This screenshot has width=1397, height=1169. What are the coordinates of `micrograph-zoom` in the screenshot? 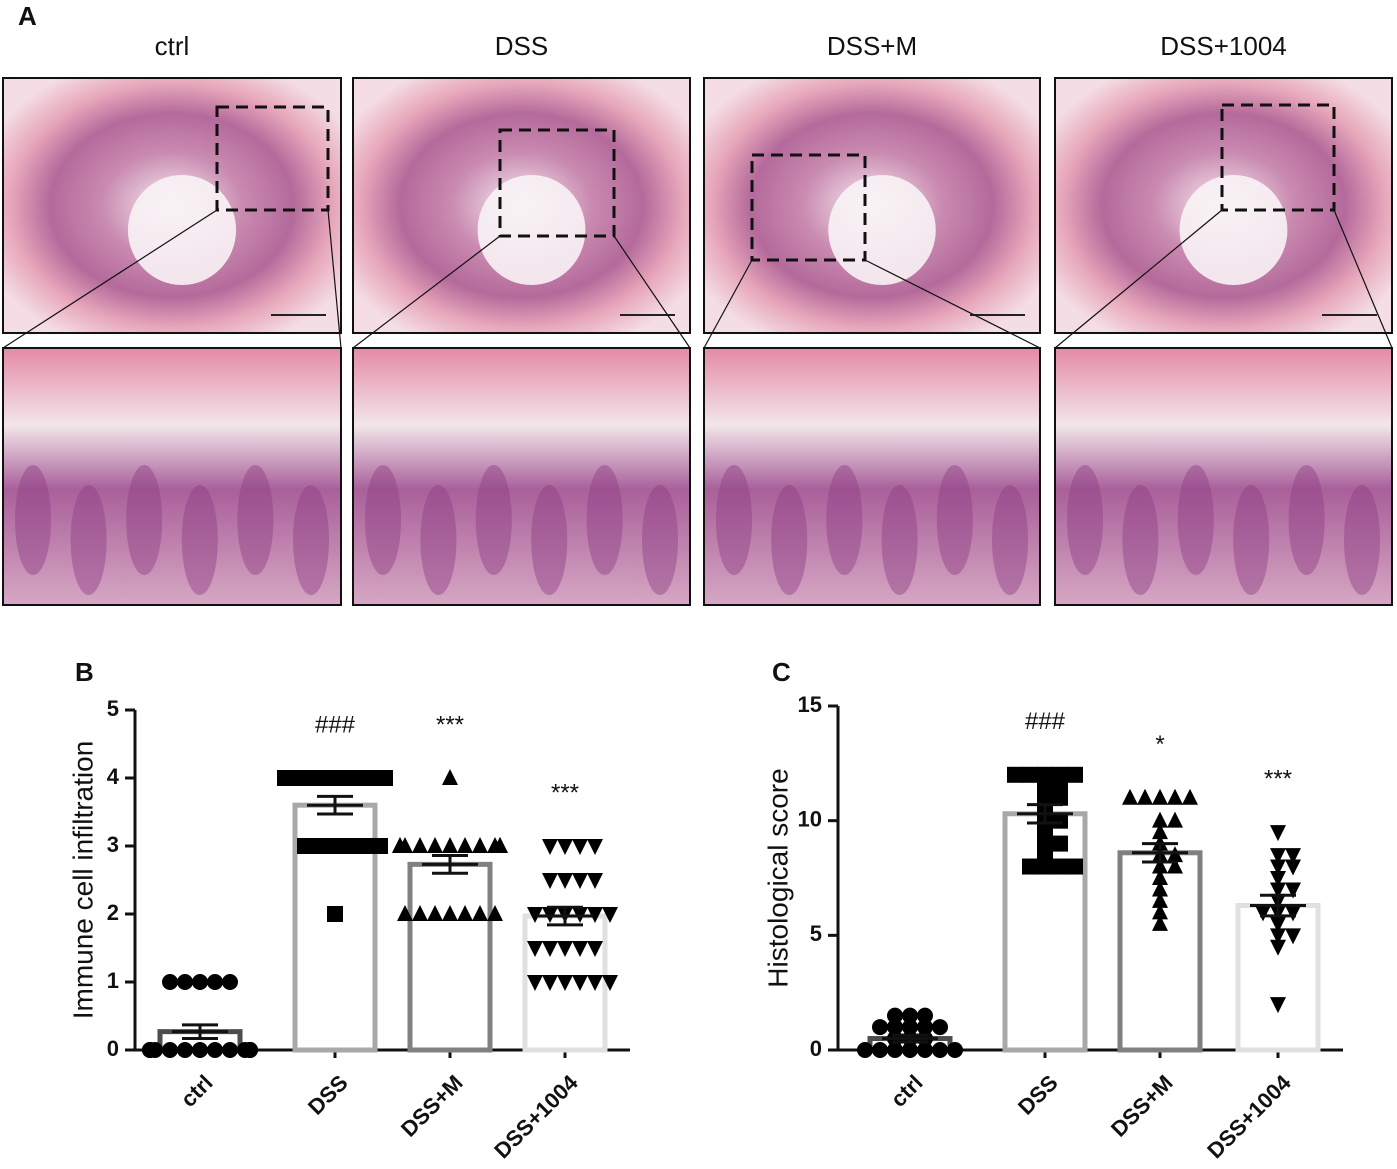 It's located at (872, 476).